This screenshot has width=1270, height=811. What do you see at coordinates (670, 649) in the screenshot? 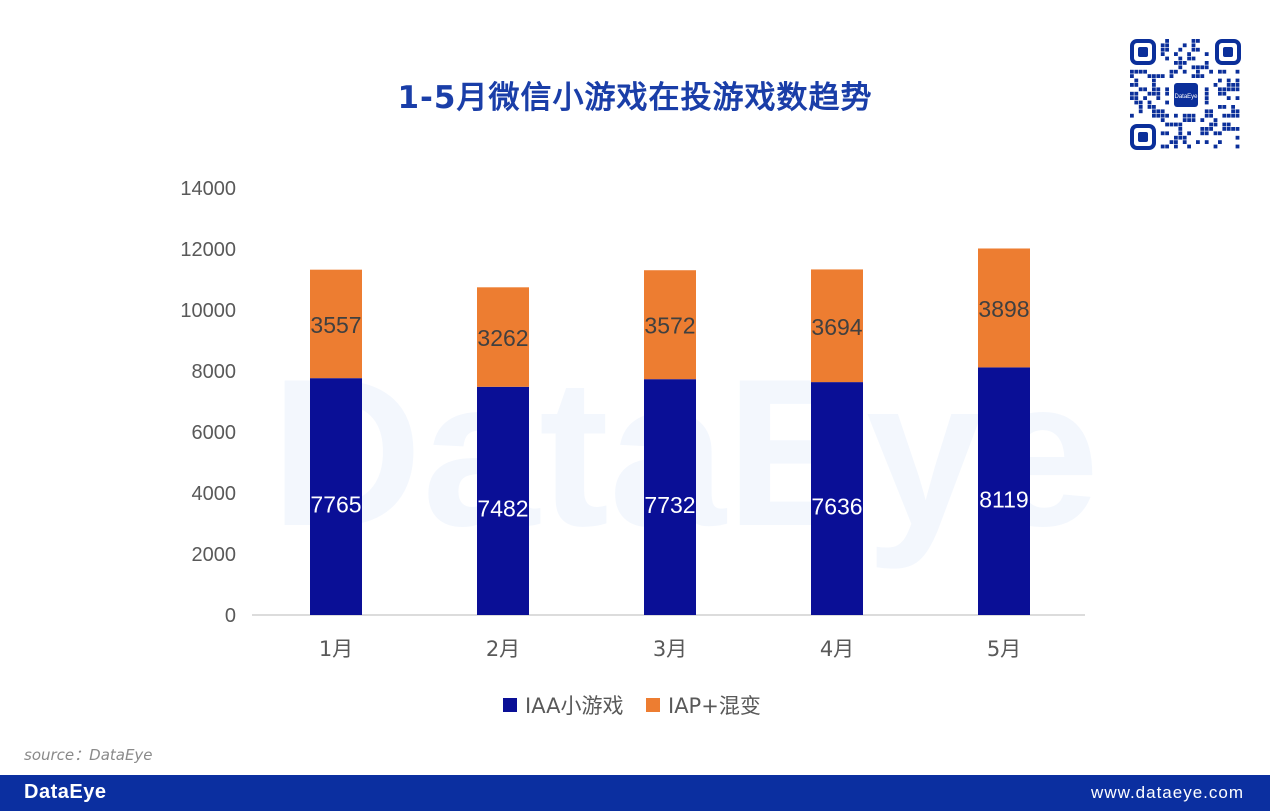
I see `x-tick-label: 3月` at bounding box center [670, 649].